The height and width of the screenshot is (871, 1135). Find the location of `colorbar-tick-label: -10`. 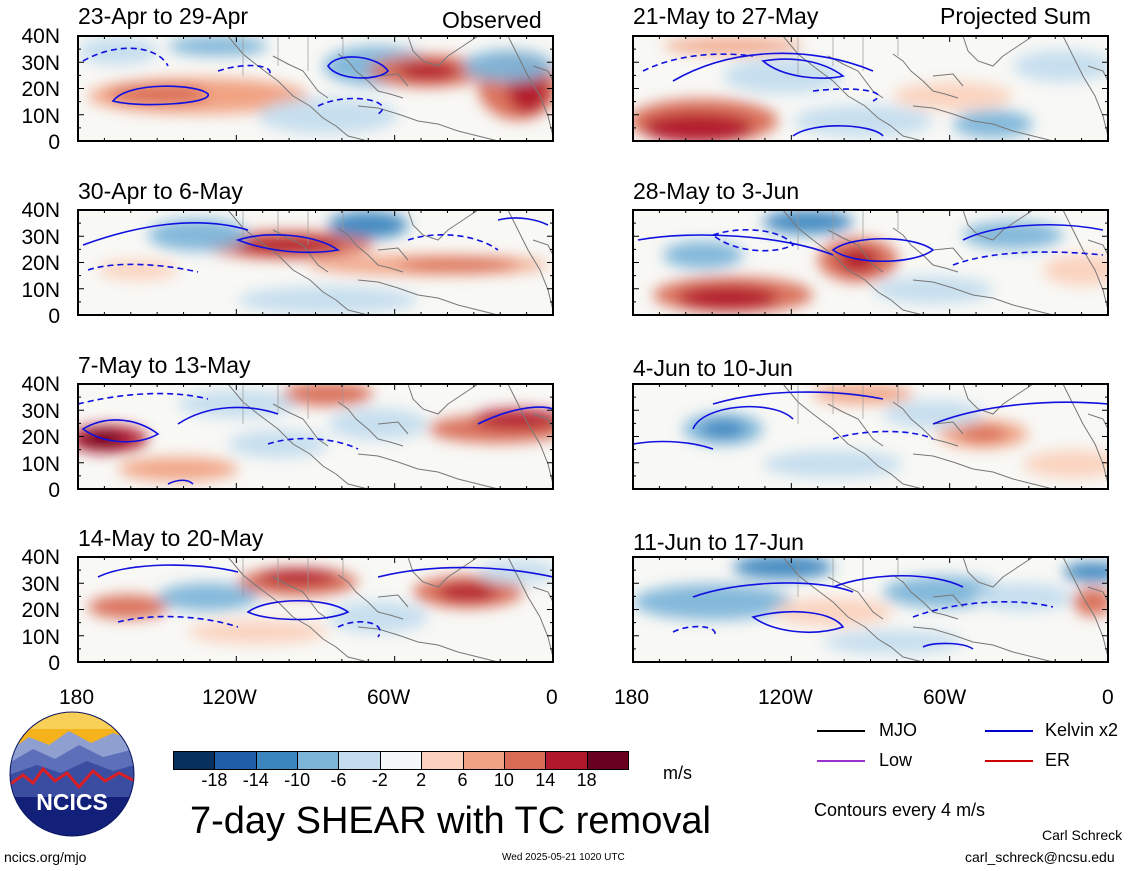

colorbar-tick-label: -10 is located at coordinates (297, 780).